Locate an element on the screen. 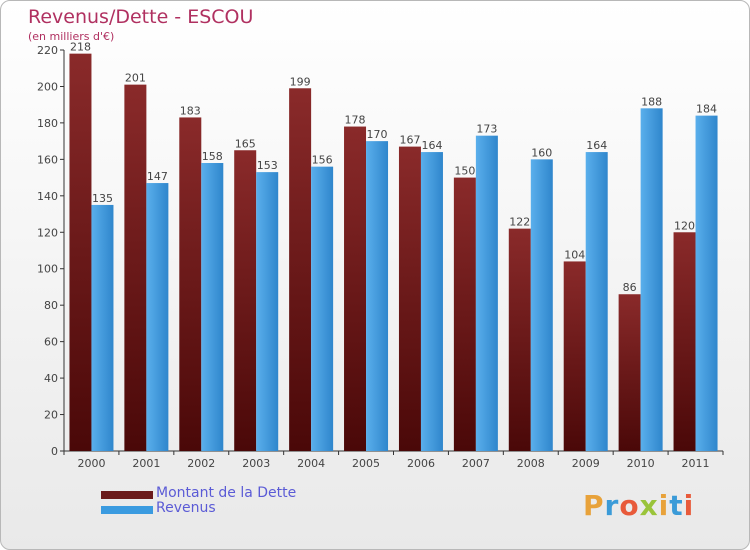 This screenshot has width=750, height=550. x-tick-label: 2005 is located at coordinates (366, 463).